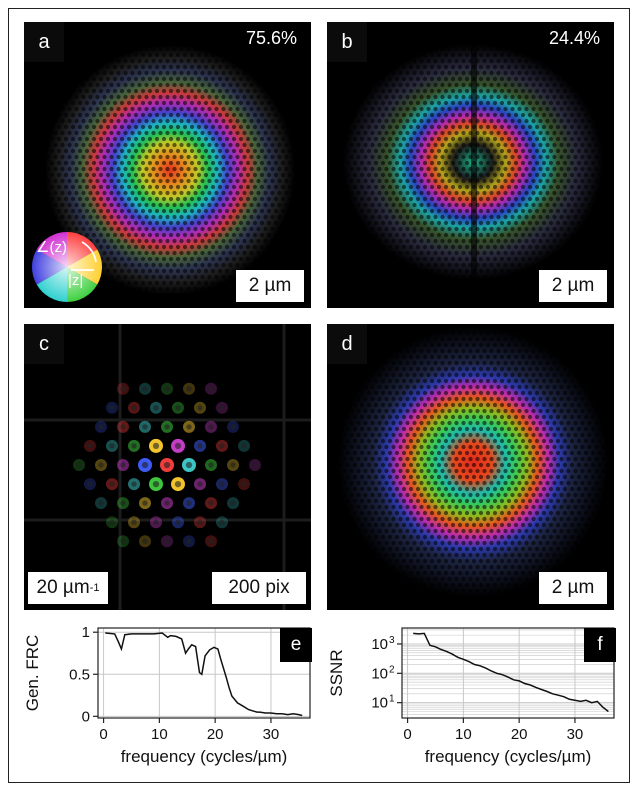  I want to click on panel-b-scalebar-label: 2 µm, so click(573, 286).